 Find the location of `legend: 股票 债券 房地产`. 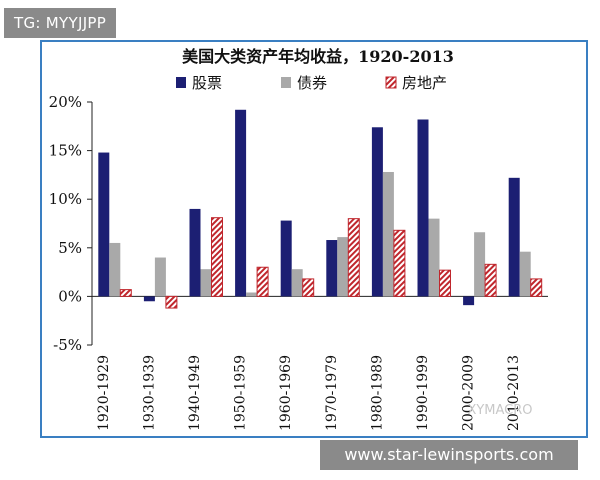

legend: 股票 债券 房地产 is located at coordinates (311, 83).